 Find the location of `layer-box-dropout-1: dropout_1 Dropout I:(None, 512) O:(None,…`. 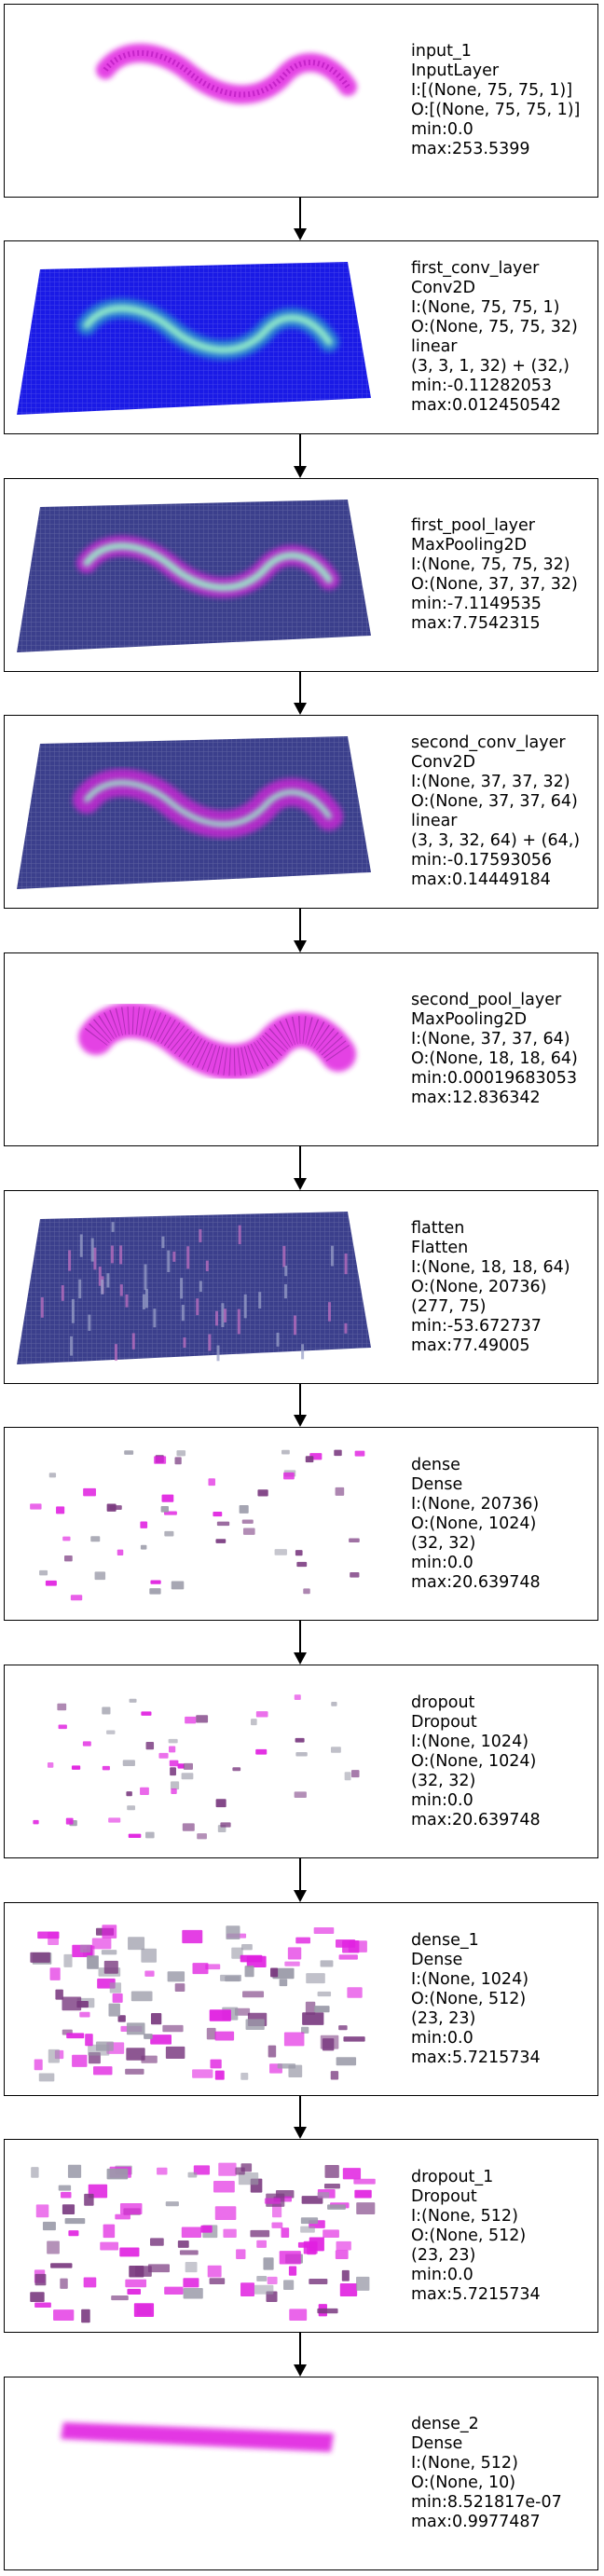

layer-box-dropout-1: dropout_1 Dropout I:(None, 512) O:(None,… is located at coordinates (301, 2236).